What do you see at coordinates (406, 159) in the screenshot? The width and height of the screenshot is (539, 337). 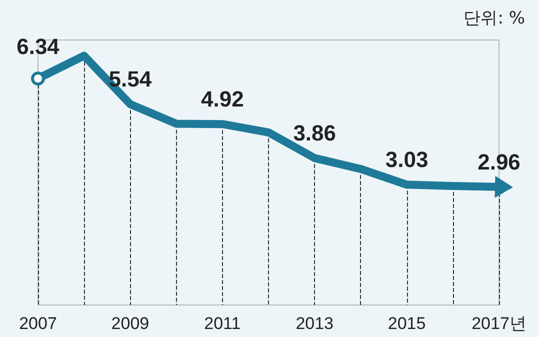 I see `data-label: 3.03` at bounding box center [406, 159].